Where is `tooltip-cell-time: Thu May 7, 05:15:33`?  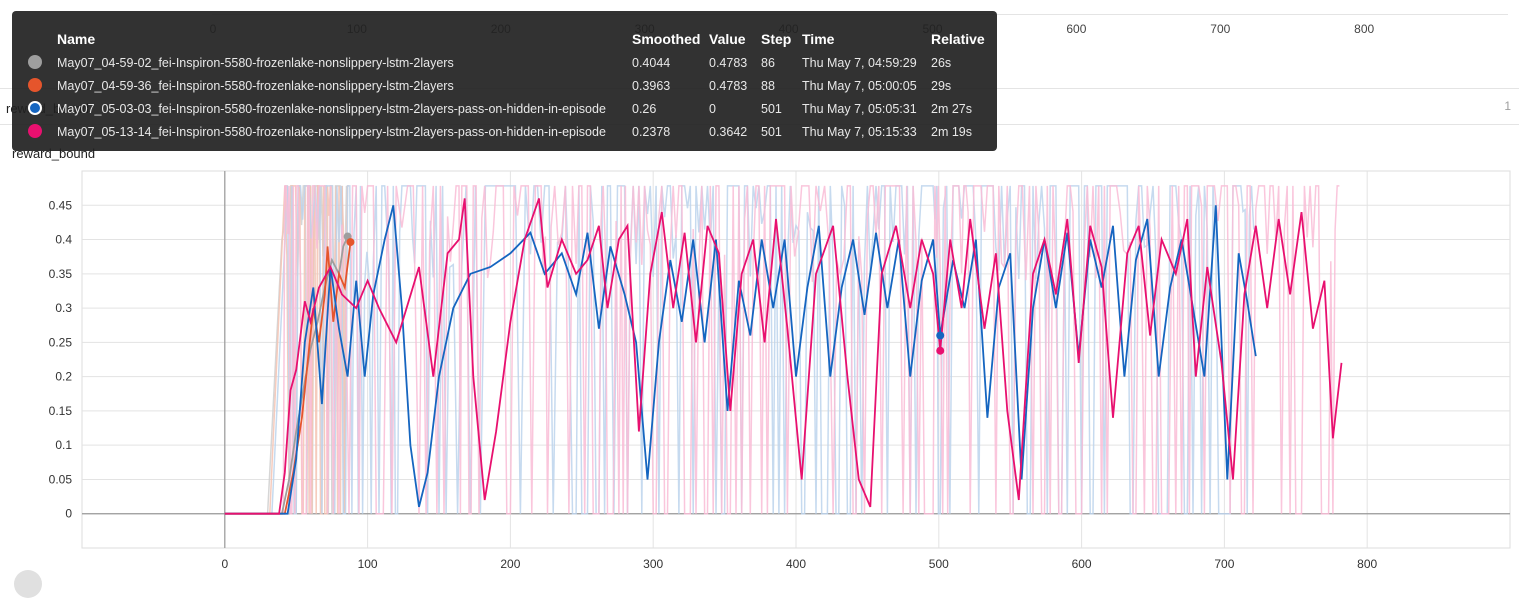
tooltip-cell-time: Thu May 7, 05:15:33 is located at coordinates (859, 132).